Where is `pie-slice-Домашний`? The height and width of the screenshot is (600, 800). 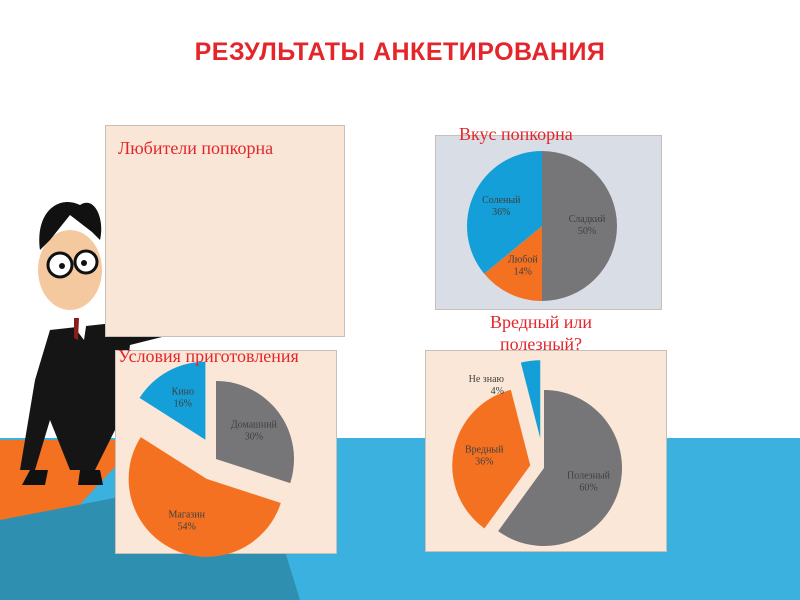 pie-slice-Домашний is located at coordinates (255, 432).